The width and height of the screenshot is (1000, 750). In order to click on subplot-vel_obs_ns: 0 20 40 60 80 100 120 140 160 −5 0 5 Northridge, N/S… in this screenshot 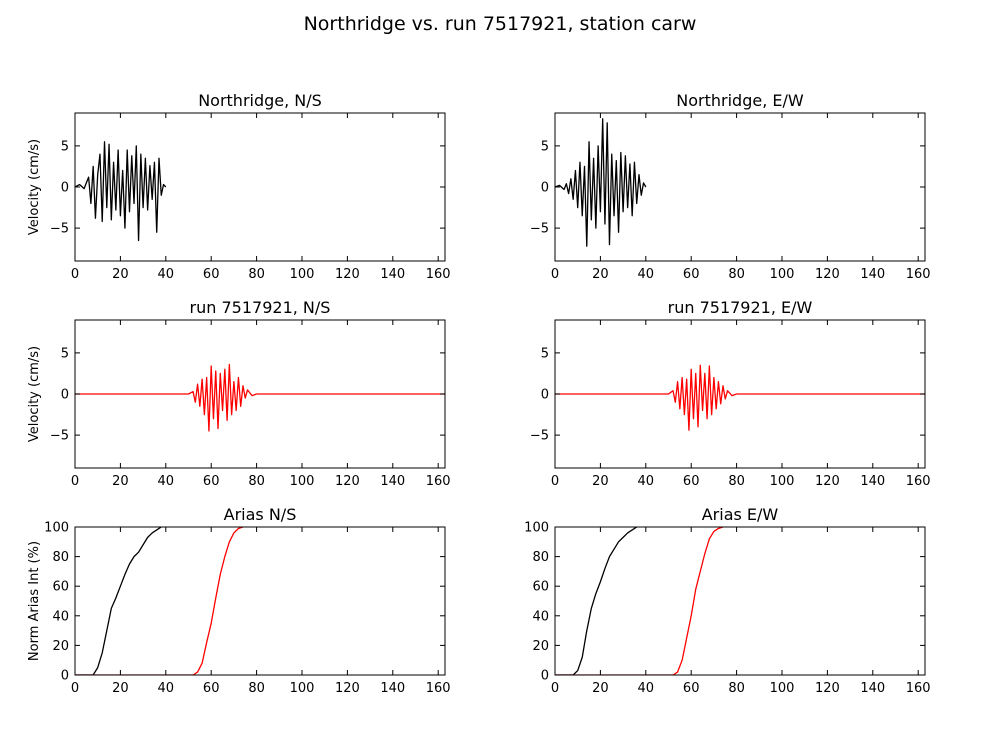, I will do `click(239, 186)`.